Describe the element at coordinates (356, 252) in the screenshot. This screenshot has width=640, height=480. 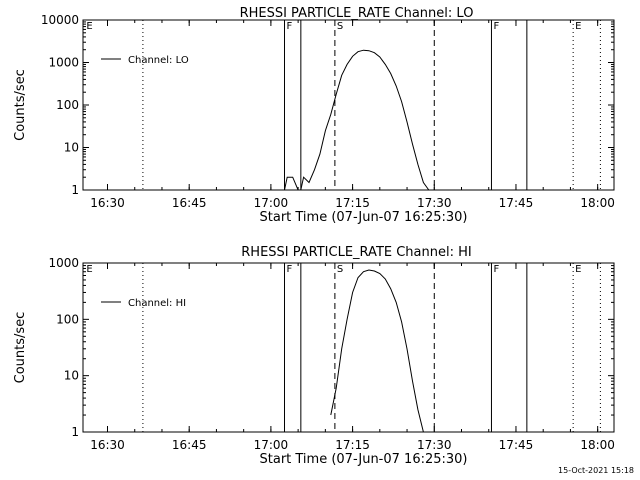
I see `chart-title: RHESSI PARTICLE_RATE Channel: HI` at that location.